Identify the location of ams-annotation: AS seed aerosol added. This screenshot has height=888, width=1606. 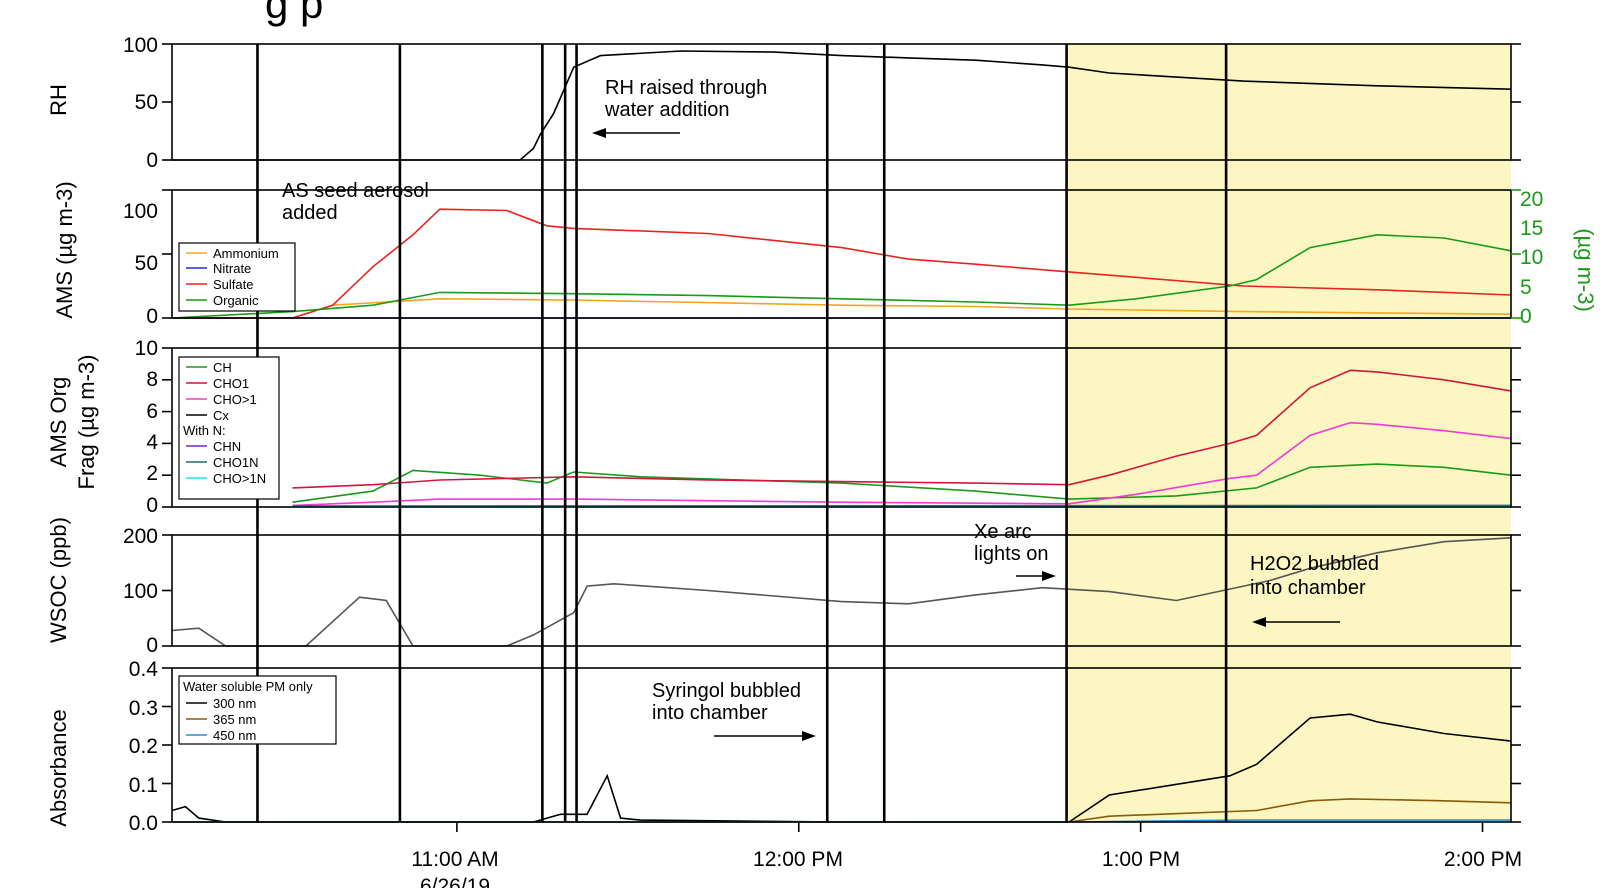
(358, 202).